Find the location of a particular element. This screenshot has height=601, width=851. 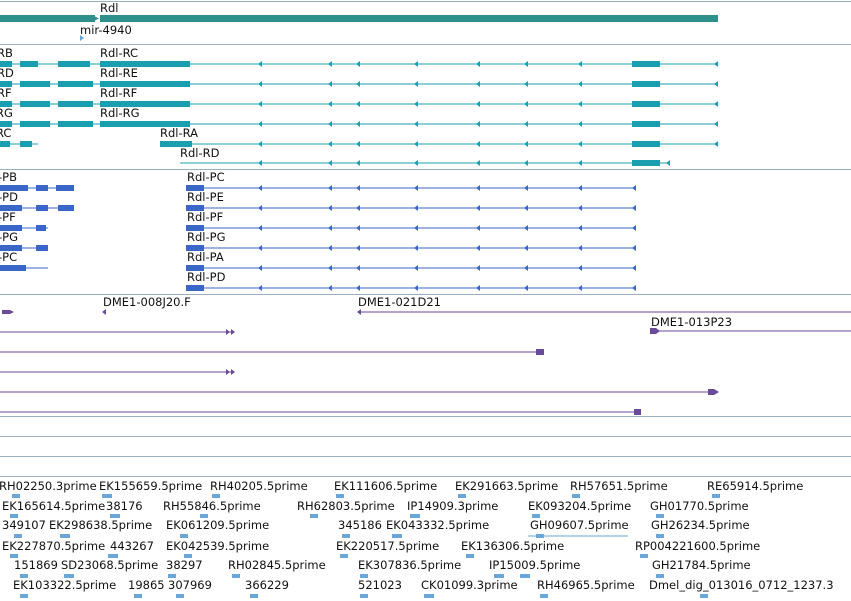

est-label: 19865 is located at coordinates (146, 585).